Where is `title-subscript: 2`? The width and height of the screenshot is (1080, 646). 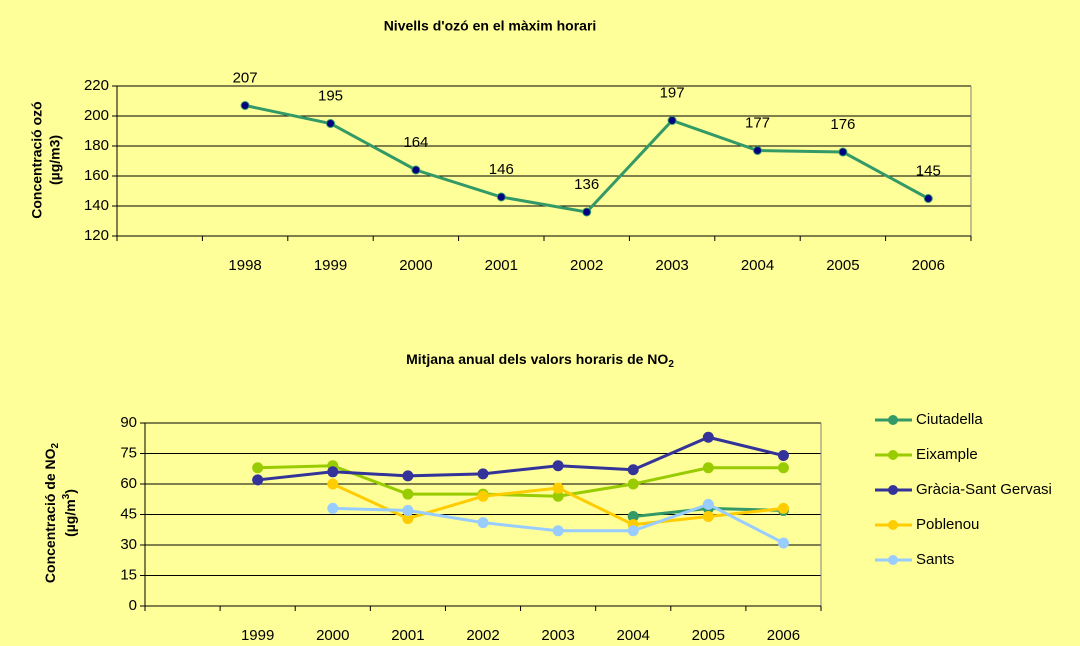 title-subscript: 2 is located at coordinates (671, 364).